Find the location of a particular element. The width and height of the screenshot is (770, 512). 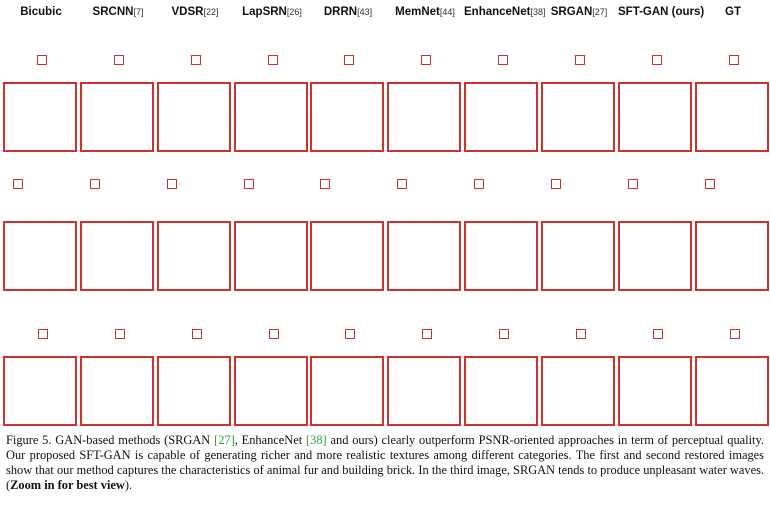

column-header: GT is located at coordinates (732, 12).